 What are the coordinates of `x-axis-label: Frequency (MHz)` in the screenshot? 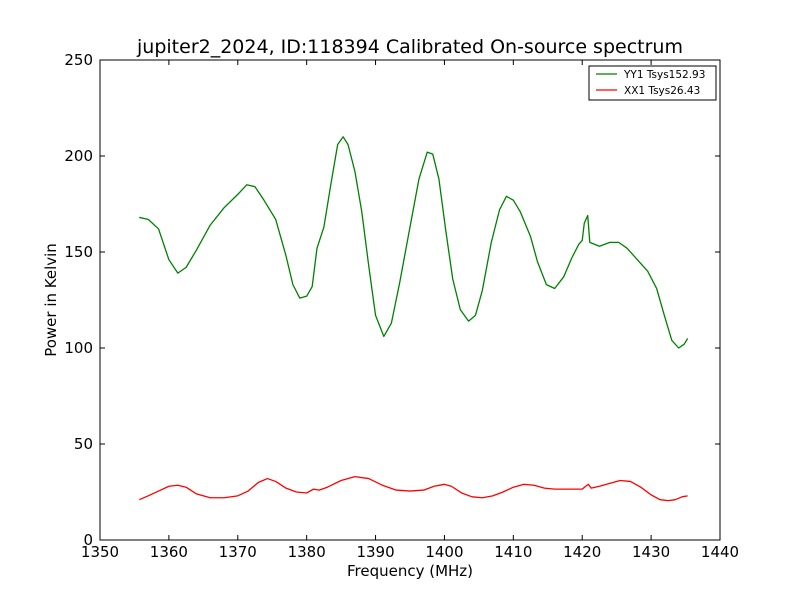 It's located at (410, 571).